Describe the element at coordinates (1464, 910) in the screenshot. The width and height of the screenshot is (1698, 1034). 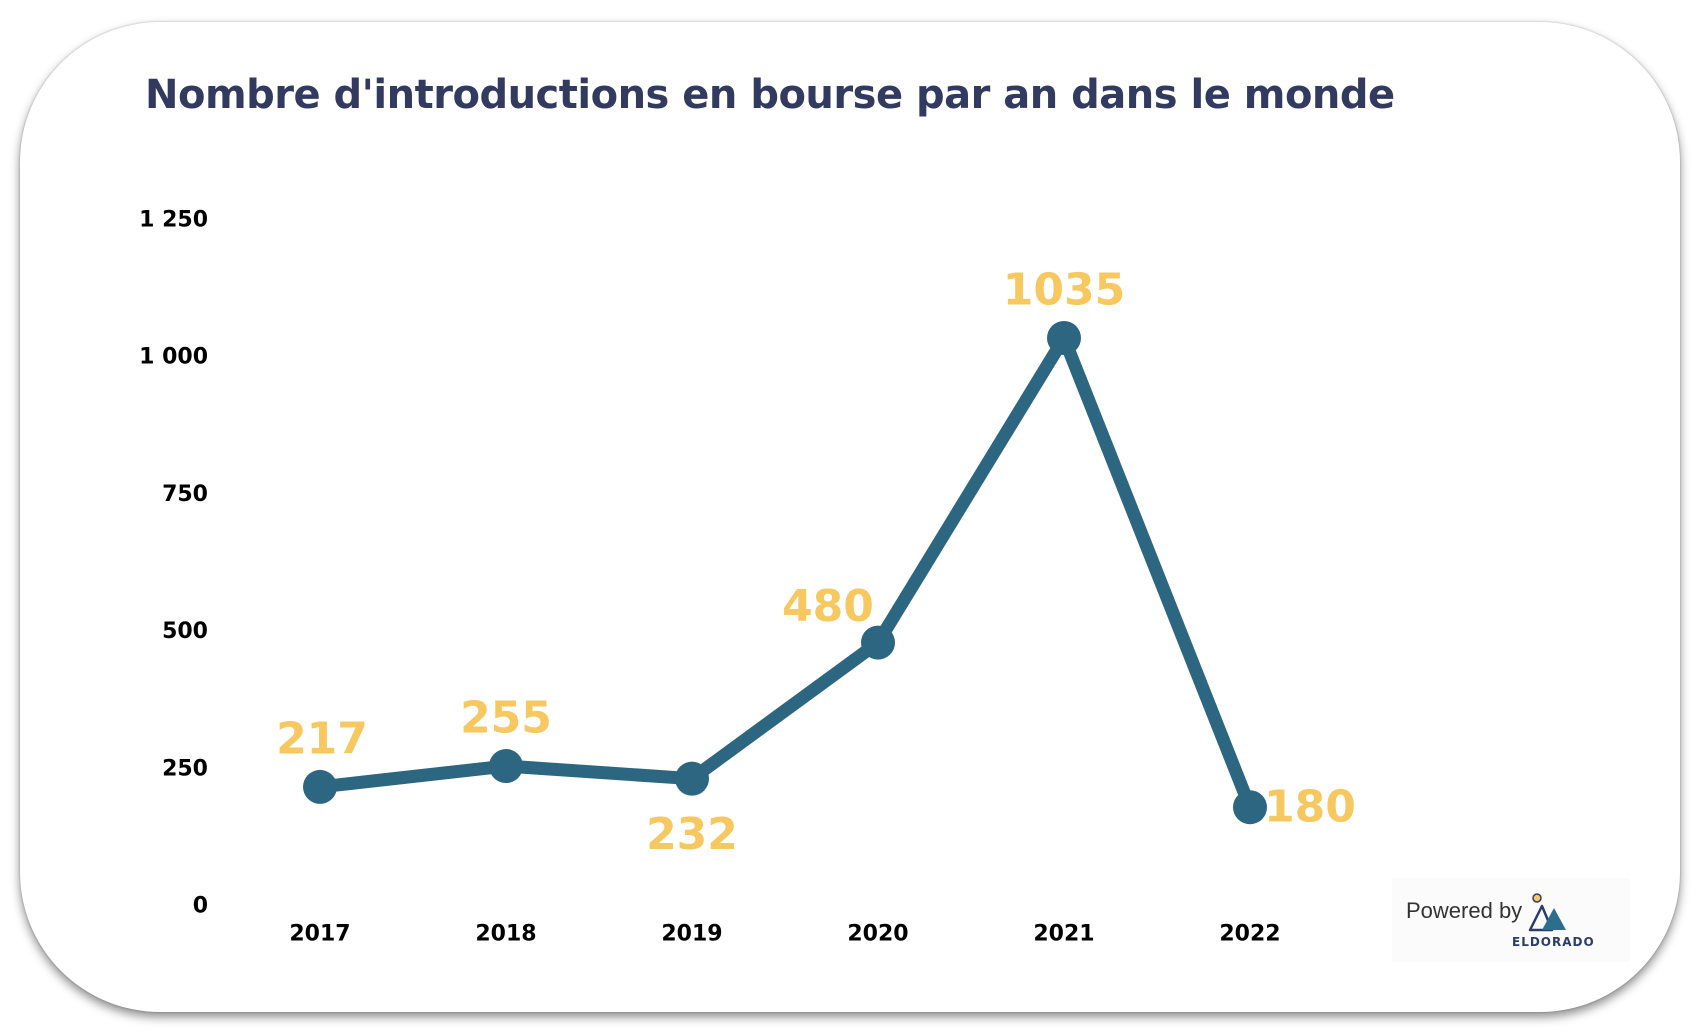
I see `powered-by-text: Powered by` at that location.